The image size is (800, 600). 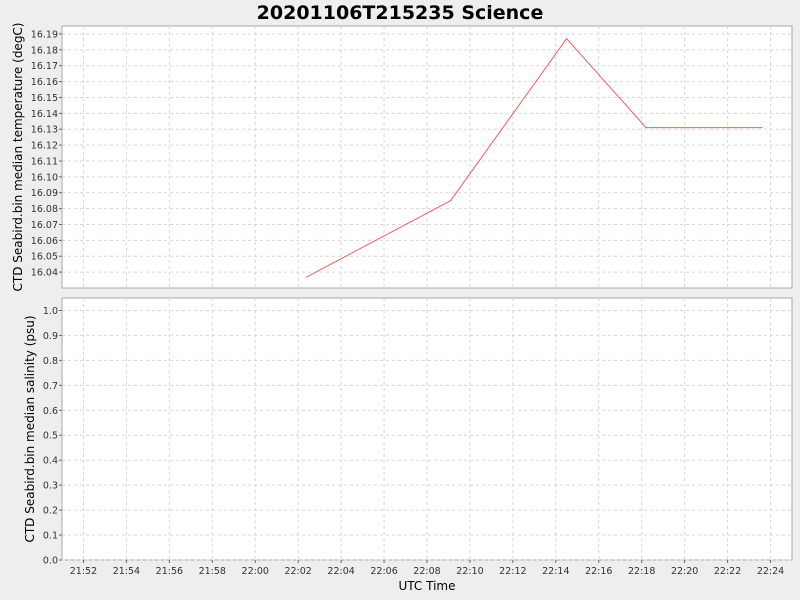 What do you see at coordinates (469, 571) in the screenshot?
I see `x-tick-label-9: 22:10` at bounding box center [469, 571].